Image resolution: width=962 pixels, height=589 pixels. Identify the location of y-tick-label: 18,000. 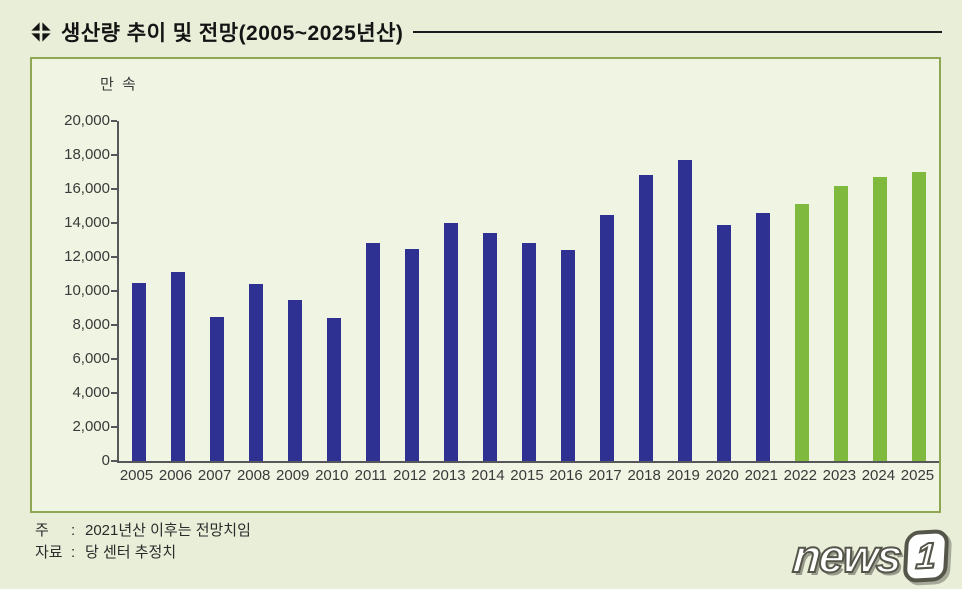
(87, 154).